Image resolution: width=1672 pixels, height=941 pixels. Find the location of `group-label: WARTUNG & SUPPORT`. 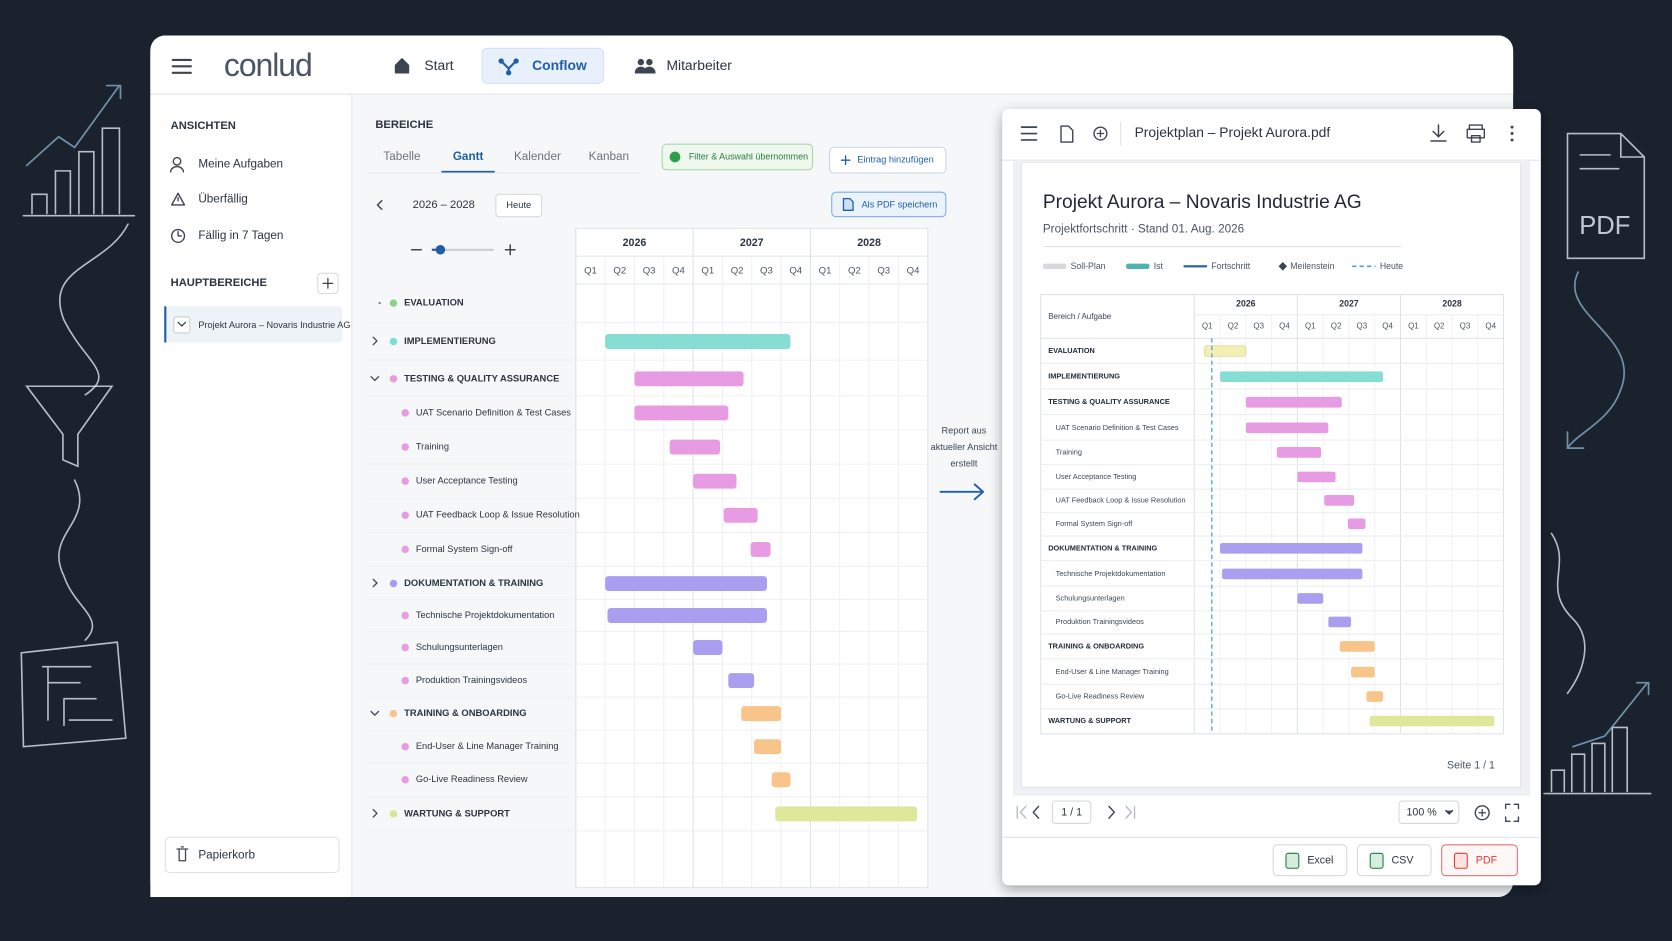

group-label: WARTUNG & SUPPORT is located at coordinates (457, 813).